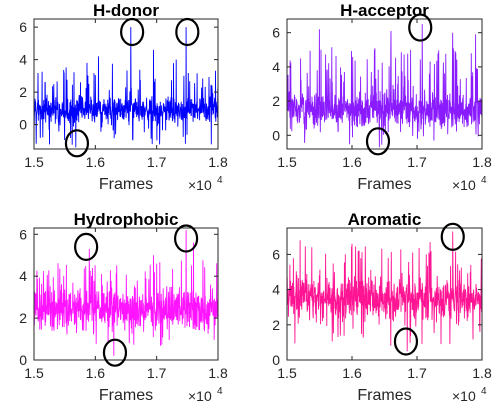 This screenshot has width=498, height=418. What do you see at coordinates (352, 162) in the screenshot?
I see `h-acceptor-xtick-label: 1.6` at bounding box center [352, 162].